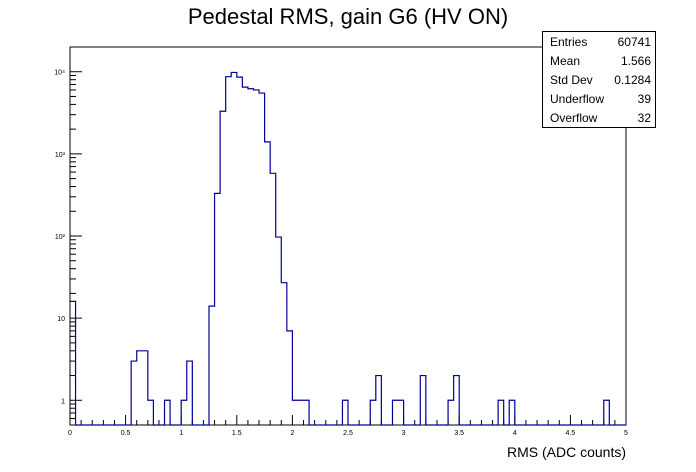 Image resolution: width=696 pixels, height=472 pixels. I want to click on stats-row: Mean 1.566, so click(599, 60).